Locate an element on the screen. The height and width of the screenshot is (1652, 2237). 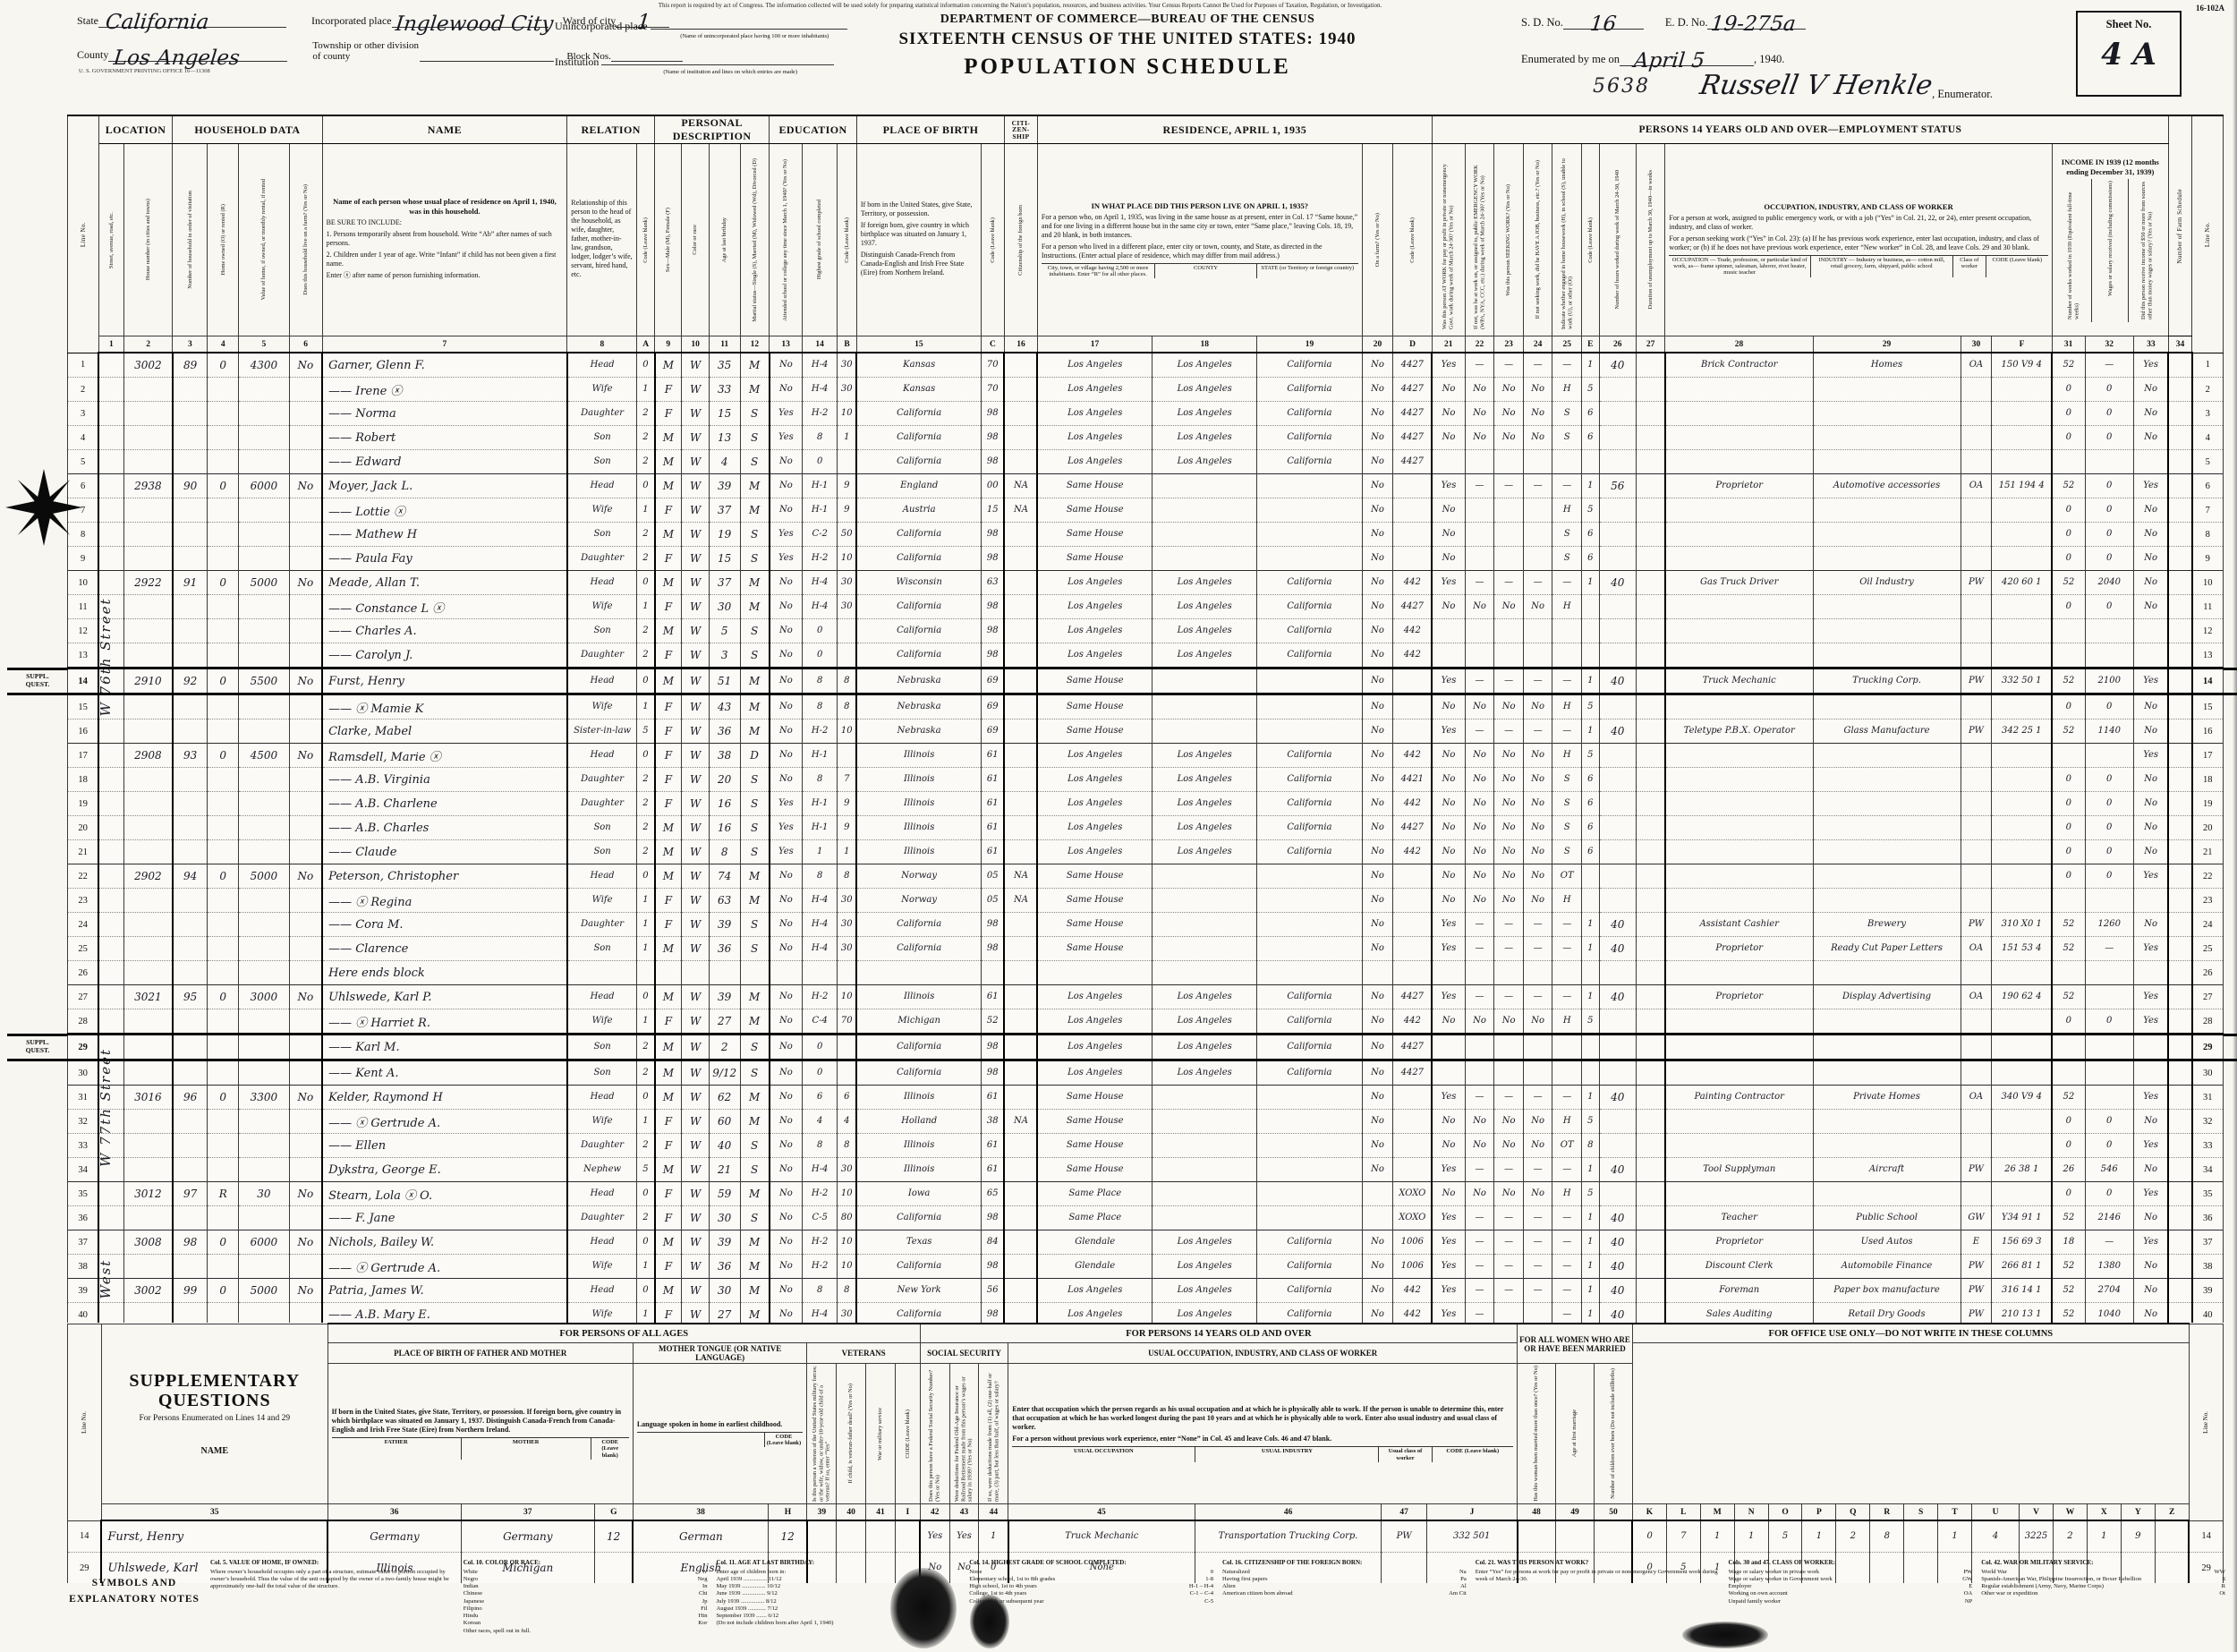
cell-r38-c24: 1006 is located at coordinates (1412, 1266).